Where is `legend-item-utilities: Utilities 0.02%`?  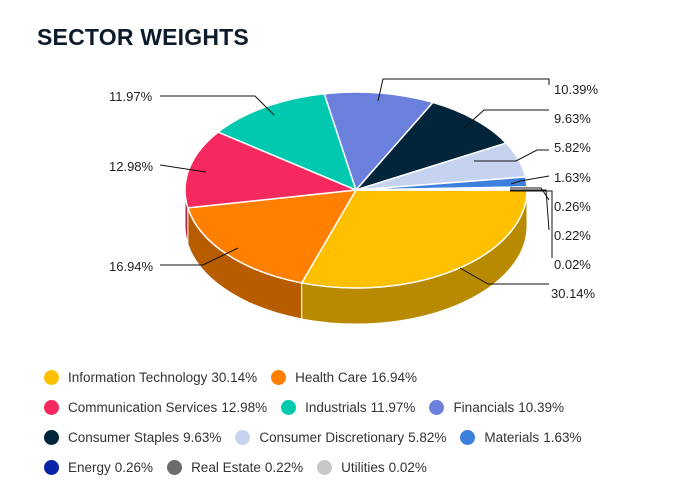 legend-item-utilities: Utilities 0.02% is located at coordinates (372, 467).